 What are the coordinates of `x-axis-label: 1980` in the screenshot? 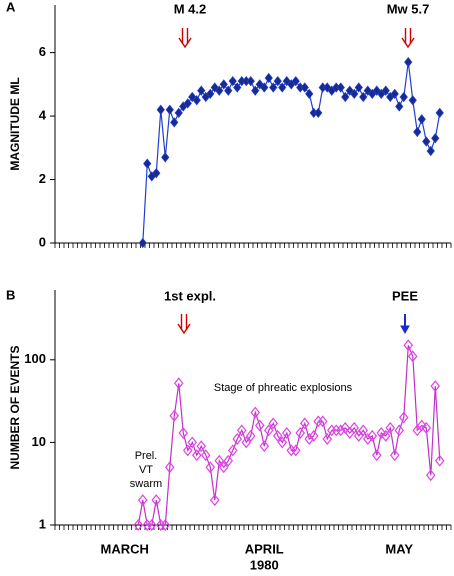 It's located at (264, 564).